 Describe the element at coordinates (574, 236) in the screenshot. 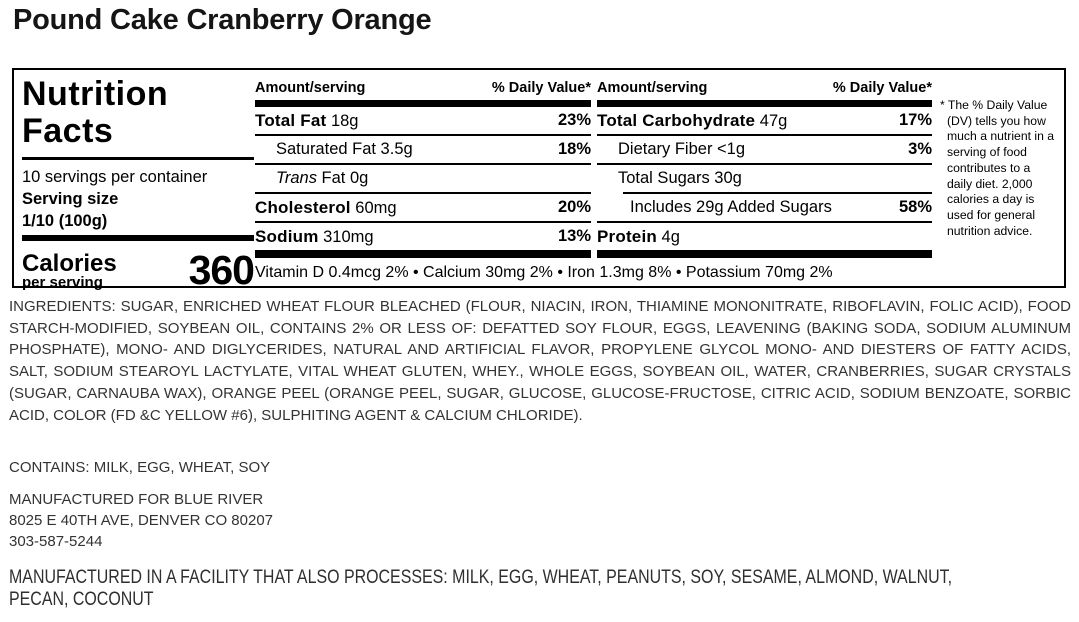

I see `nutrient-dv: 13%` at that location.